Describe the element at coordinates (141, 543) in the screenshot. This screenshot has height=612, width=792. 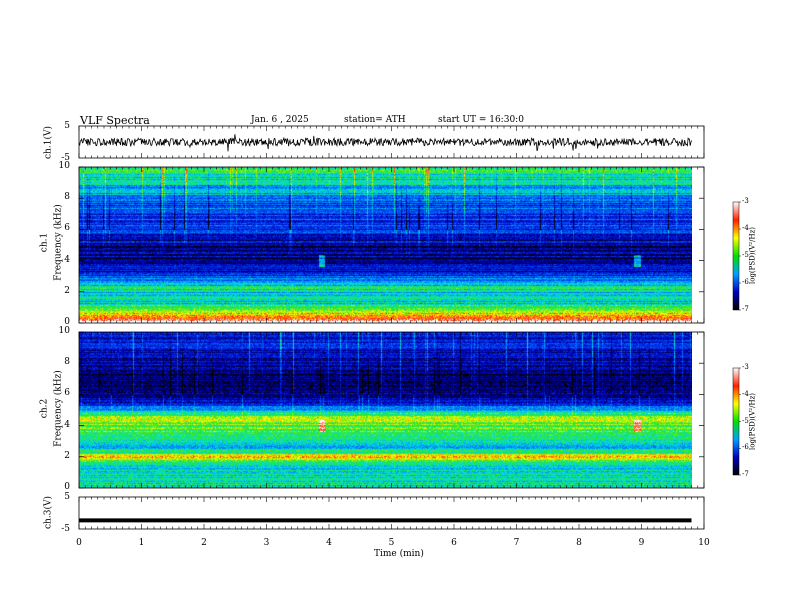
I see `xtick-label: 1` at that location.